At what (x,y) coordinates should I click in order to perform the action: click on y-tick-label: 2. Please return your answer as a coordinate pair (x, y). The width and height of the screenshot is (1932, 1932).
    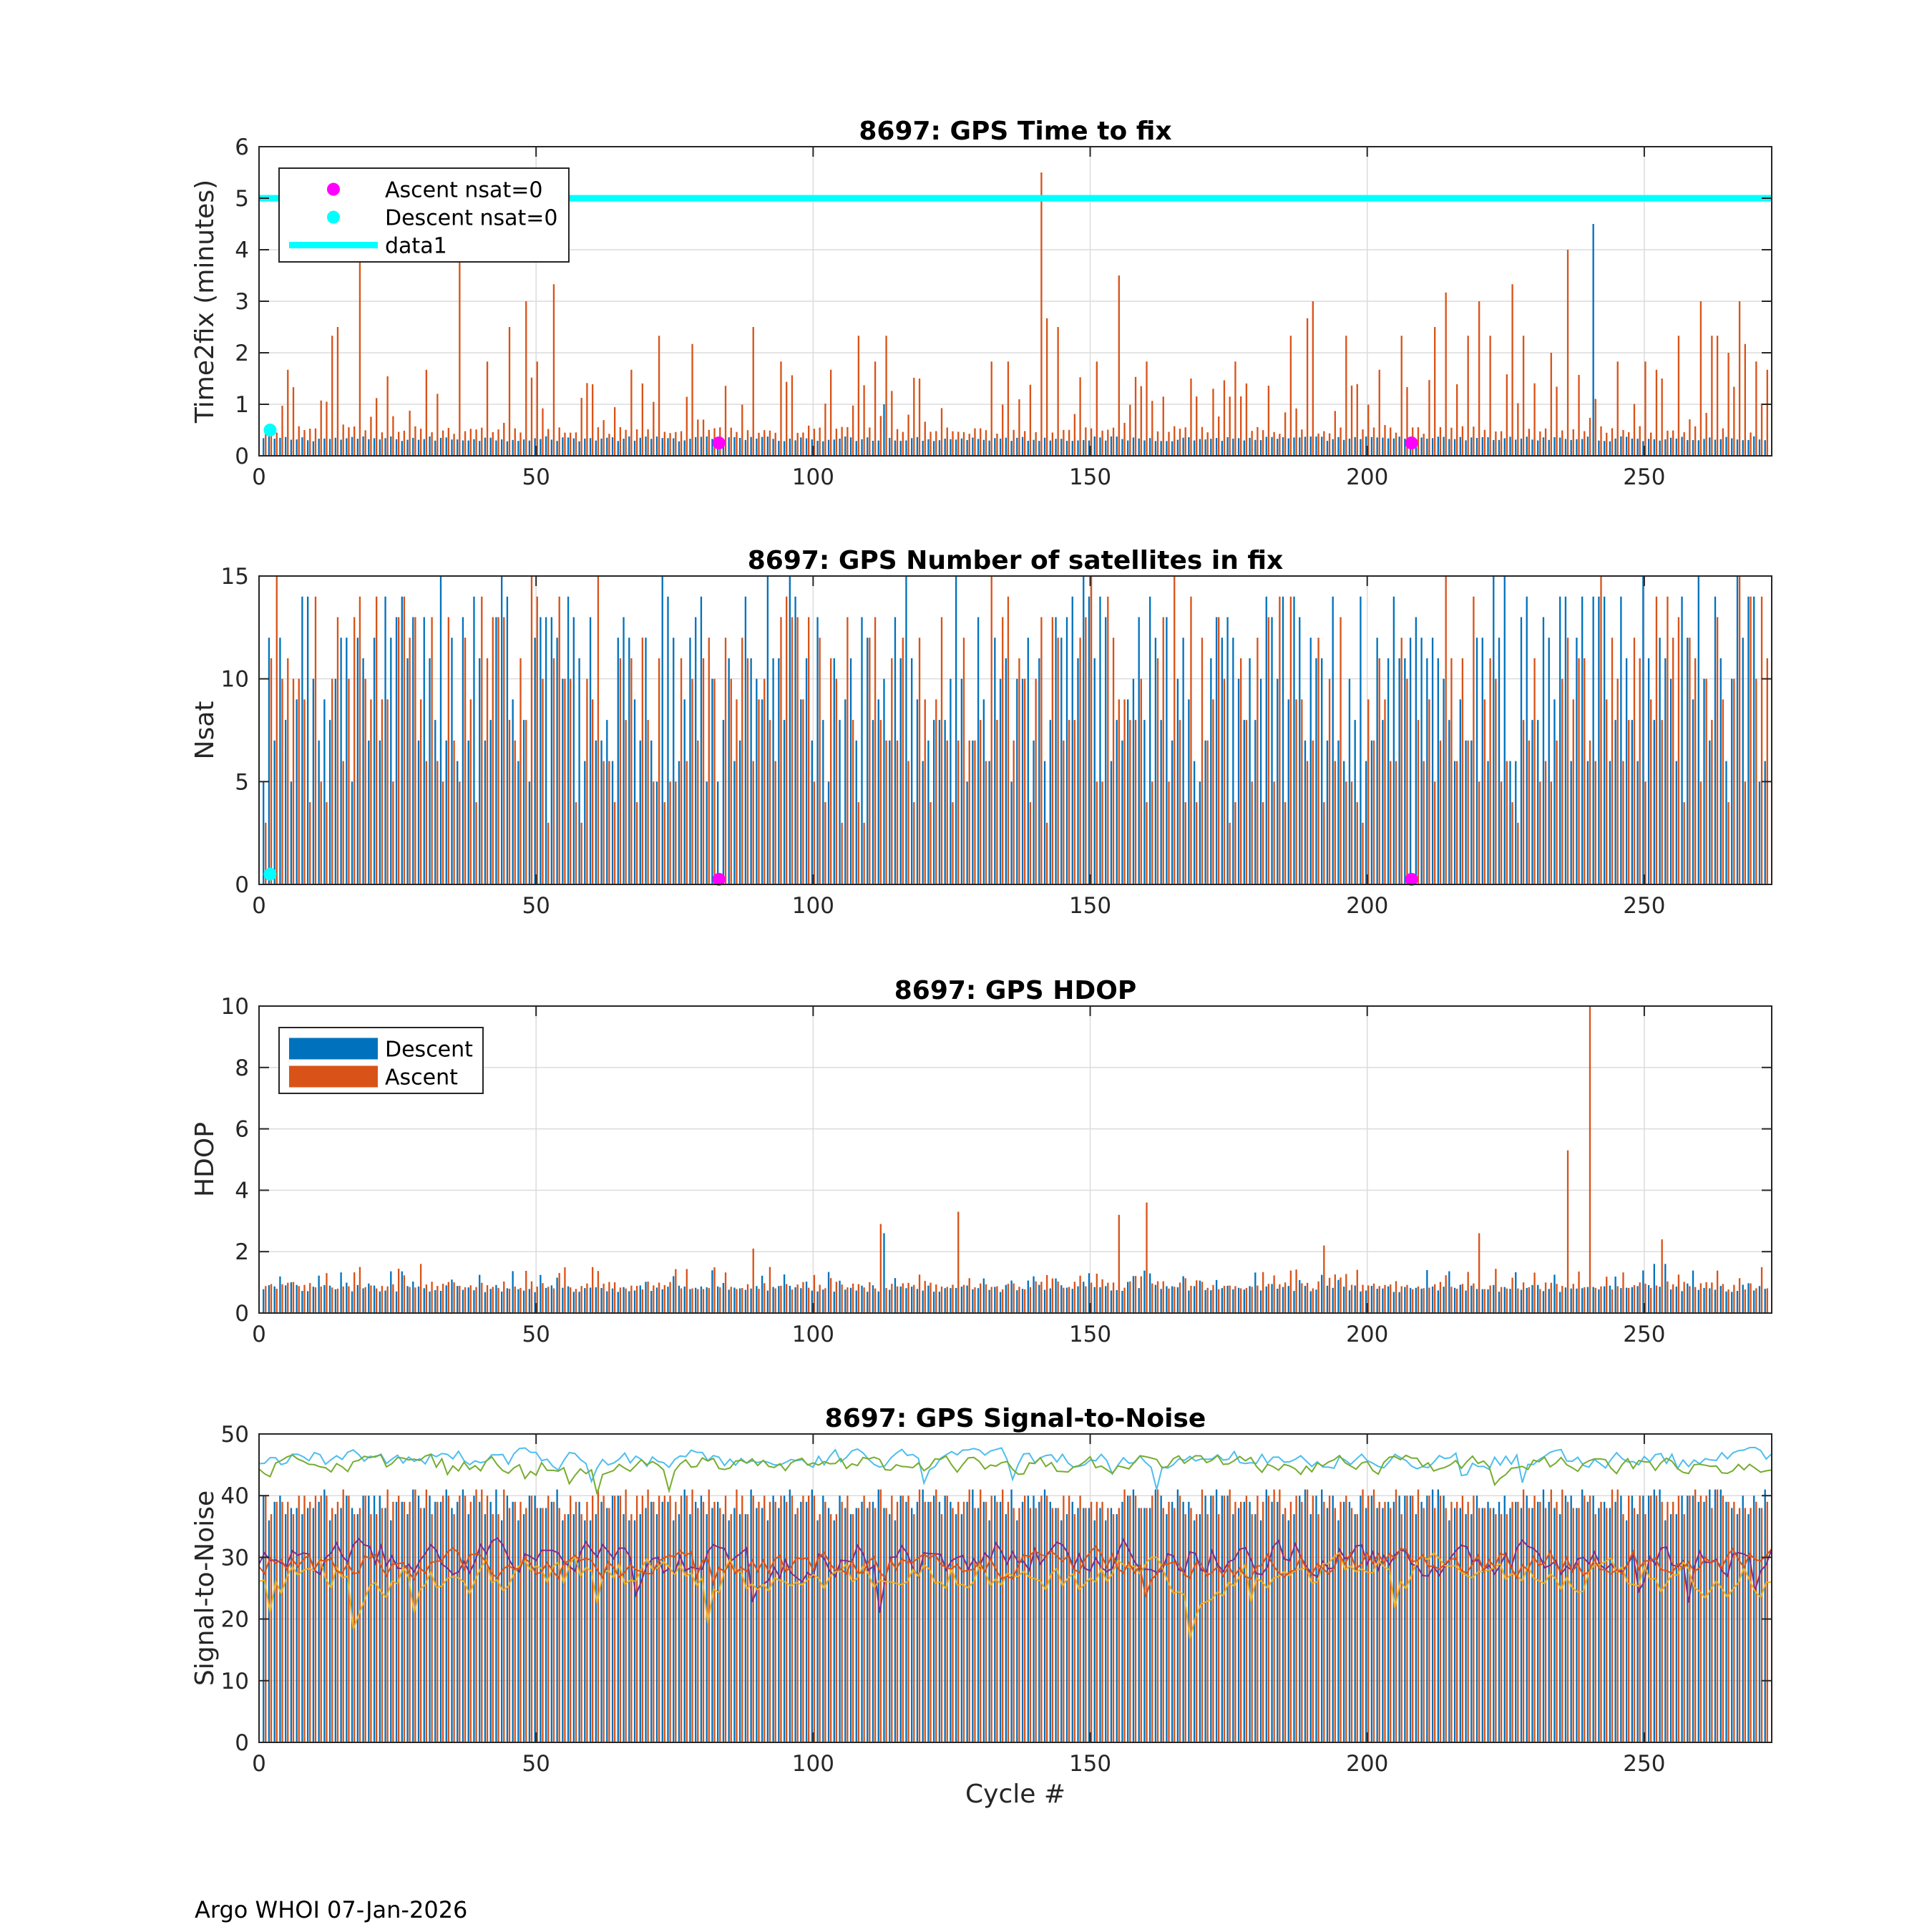
    Looking at the image, I should click on (242, 353).